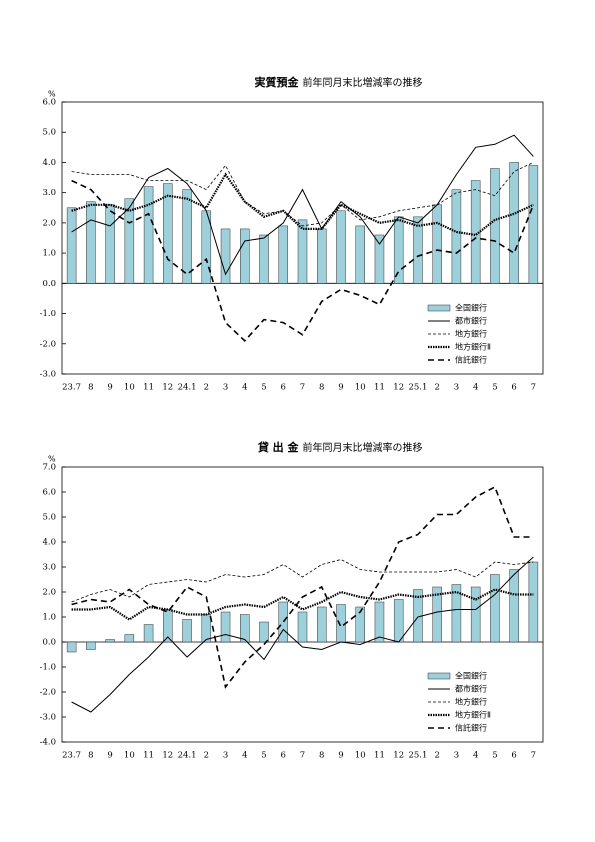 The height and width of the screenshot is (842, 595). What do you see at coordinates (71, 388) in the screenshot?
I see `x-tick-label: 23.7` at bounding box center [71, 388].